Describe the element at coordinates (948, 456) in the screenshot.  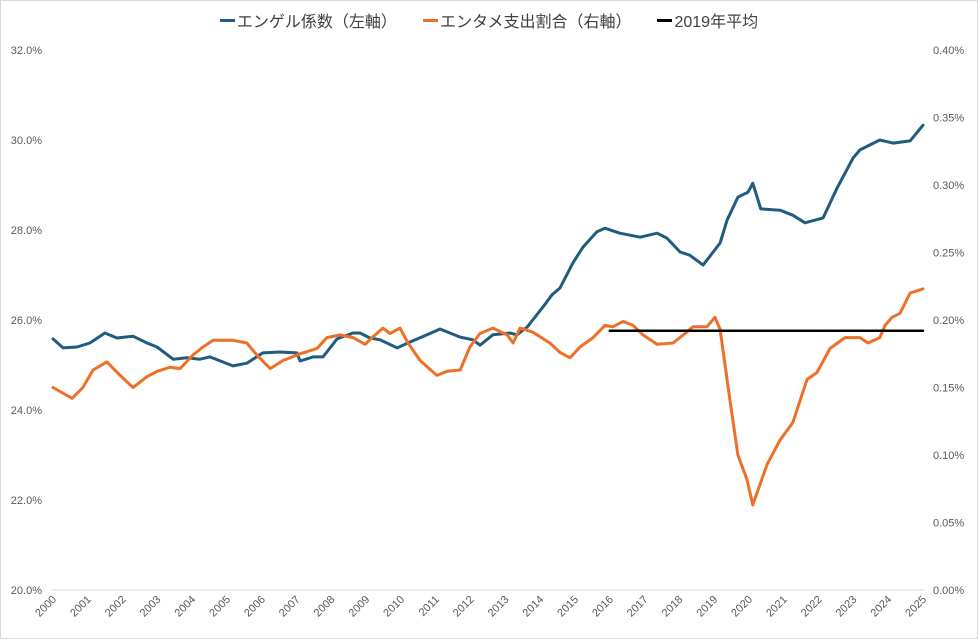
I see `y-right-tick-label: 0.10%` at that location.